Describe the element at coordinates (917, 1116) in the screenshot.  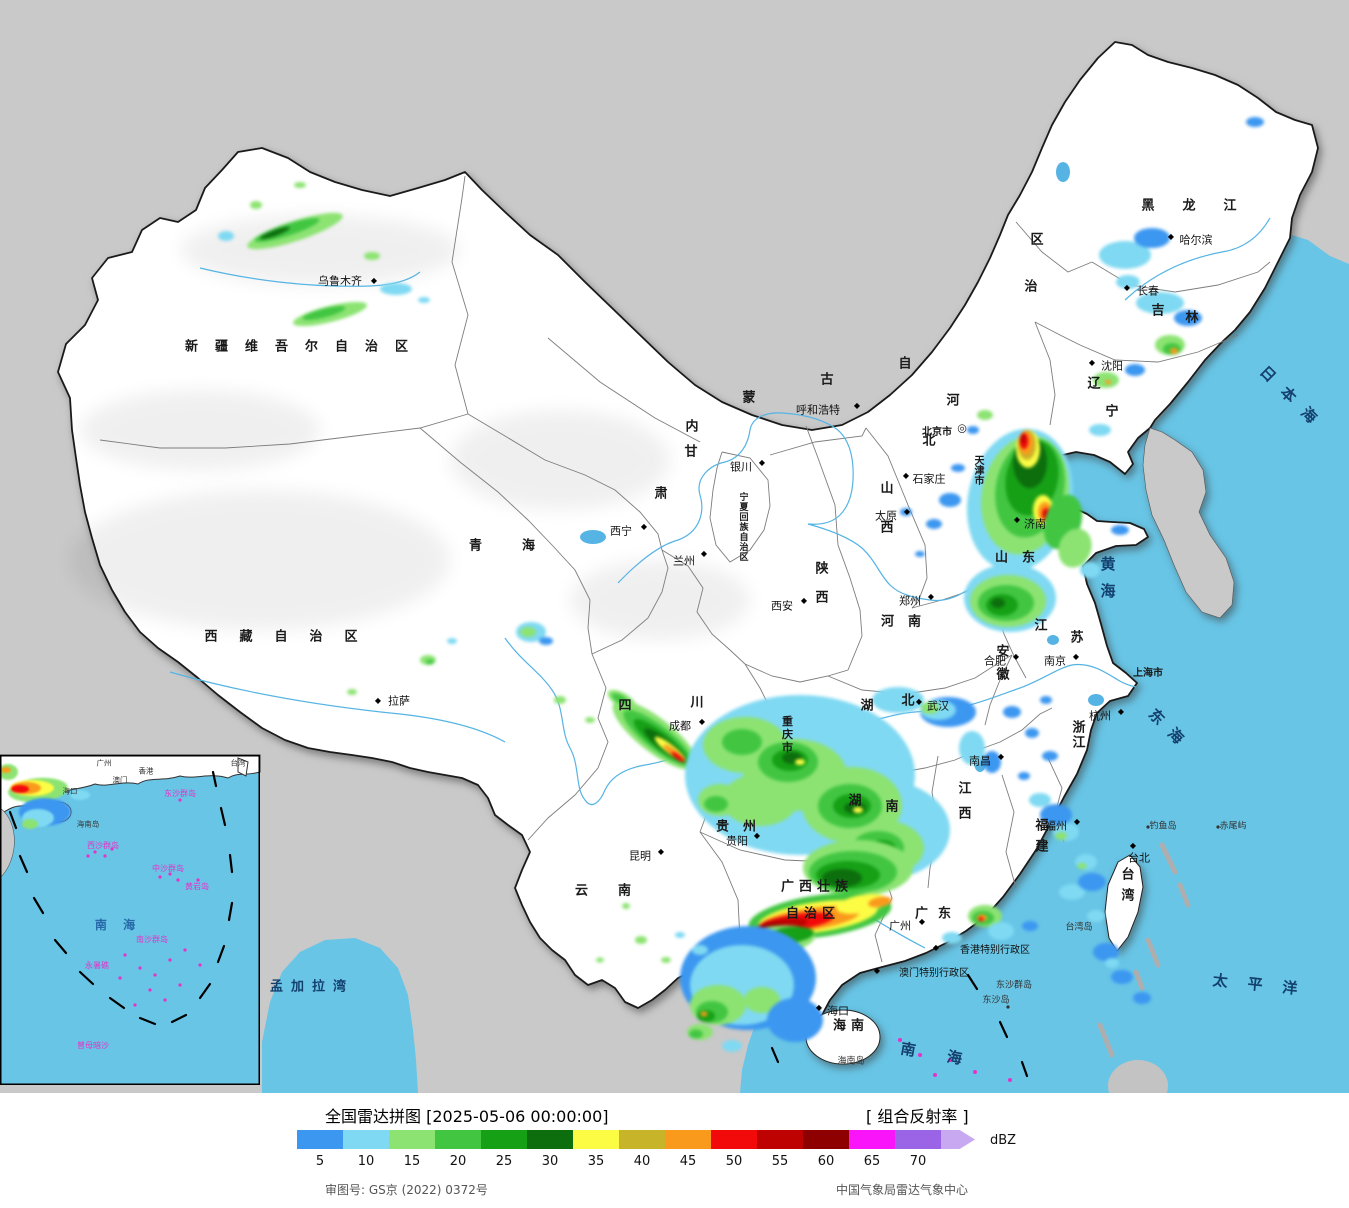
I see `legend-product: [ 组合反射率 ]` at that location.